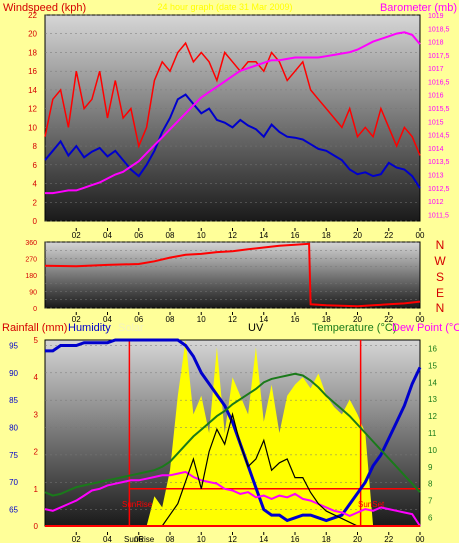 The image size is (459, 543). What do you see at coordinates (44, 8) in the screenshot?
I see `windspeed-label: Windspeed (kph)` at bounding box center [44, 8].